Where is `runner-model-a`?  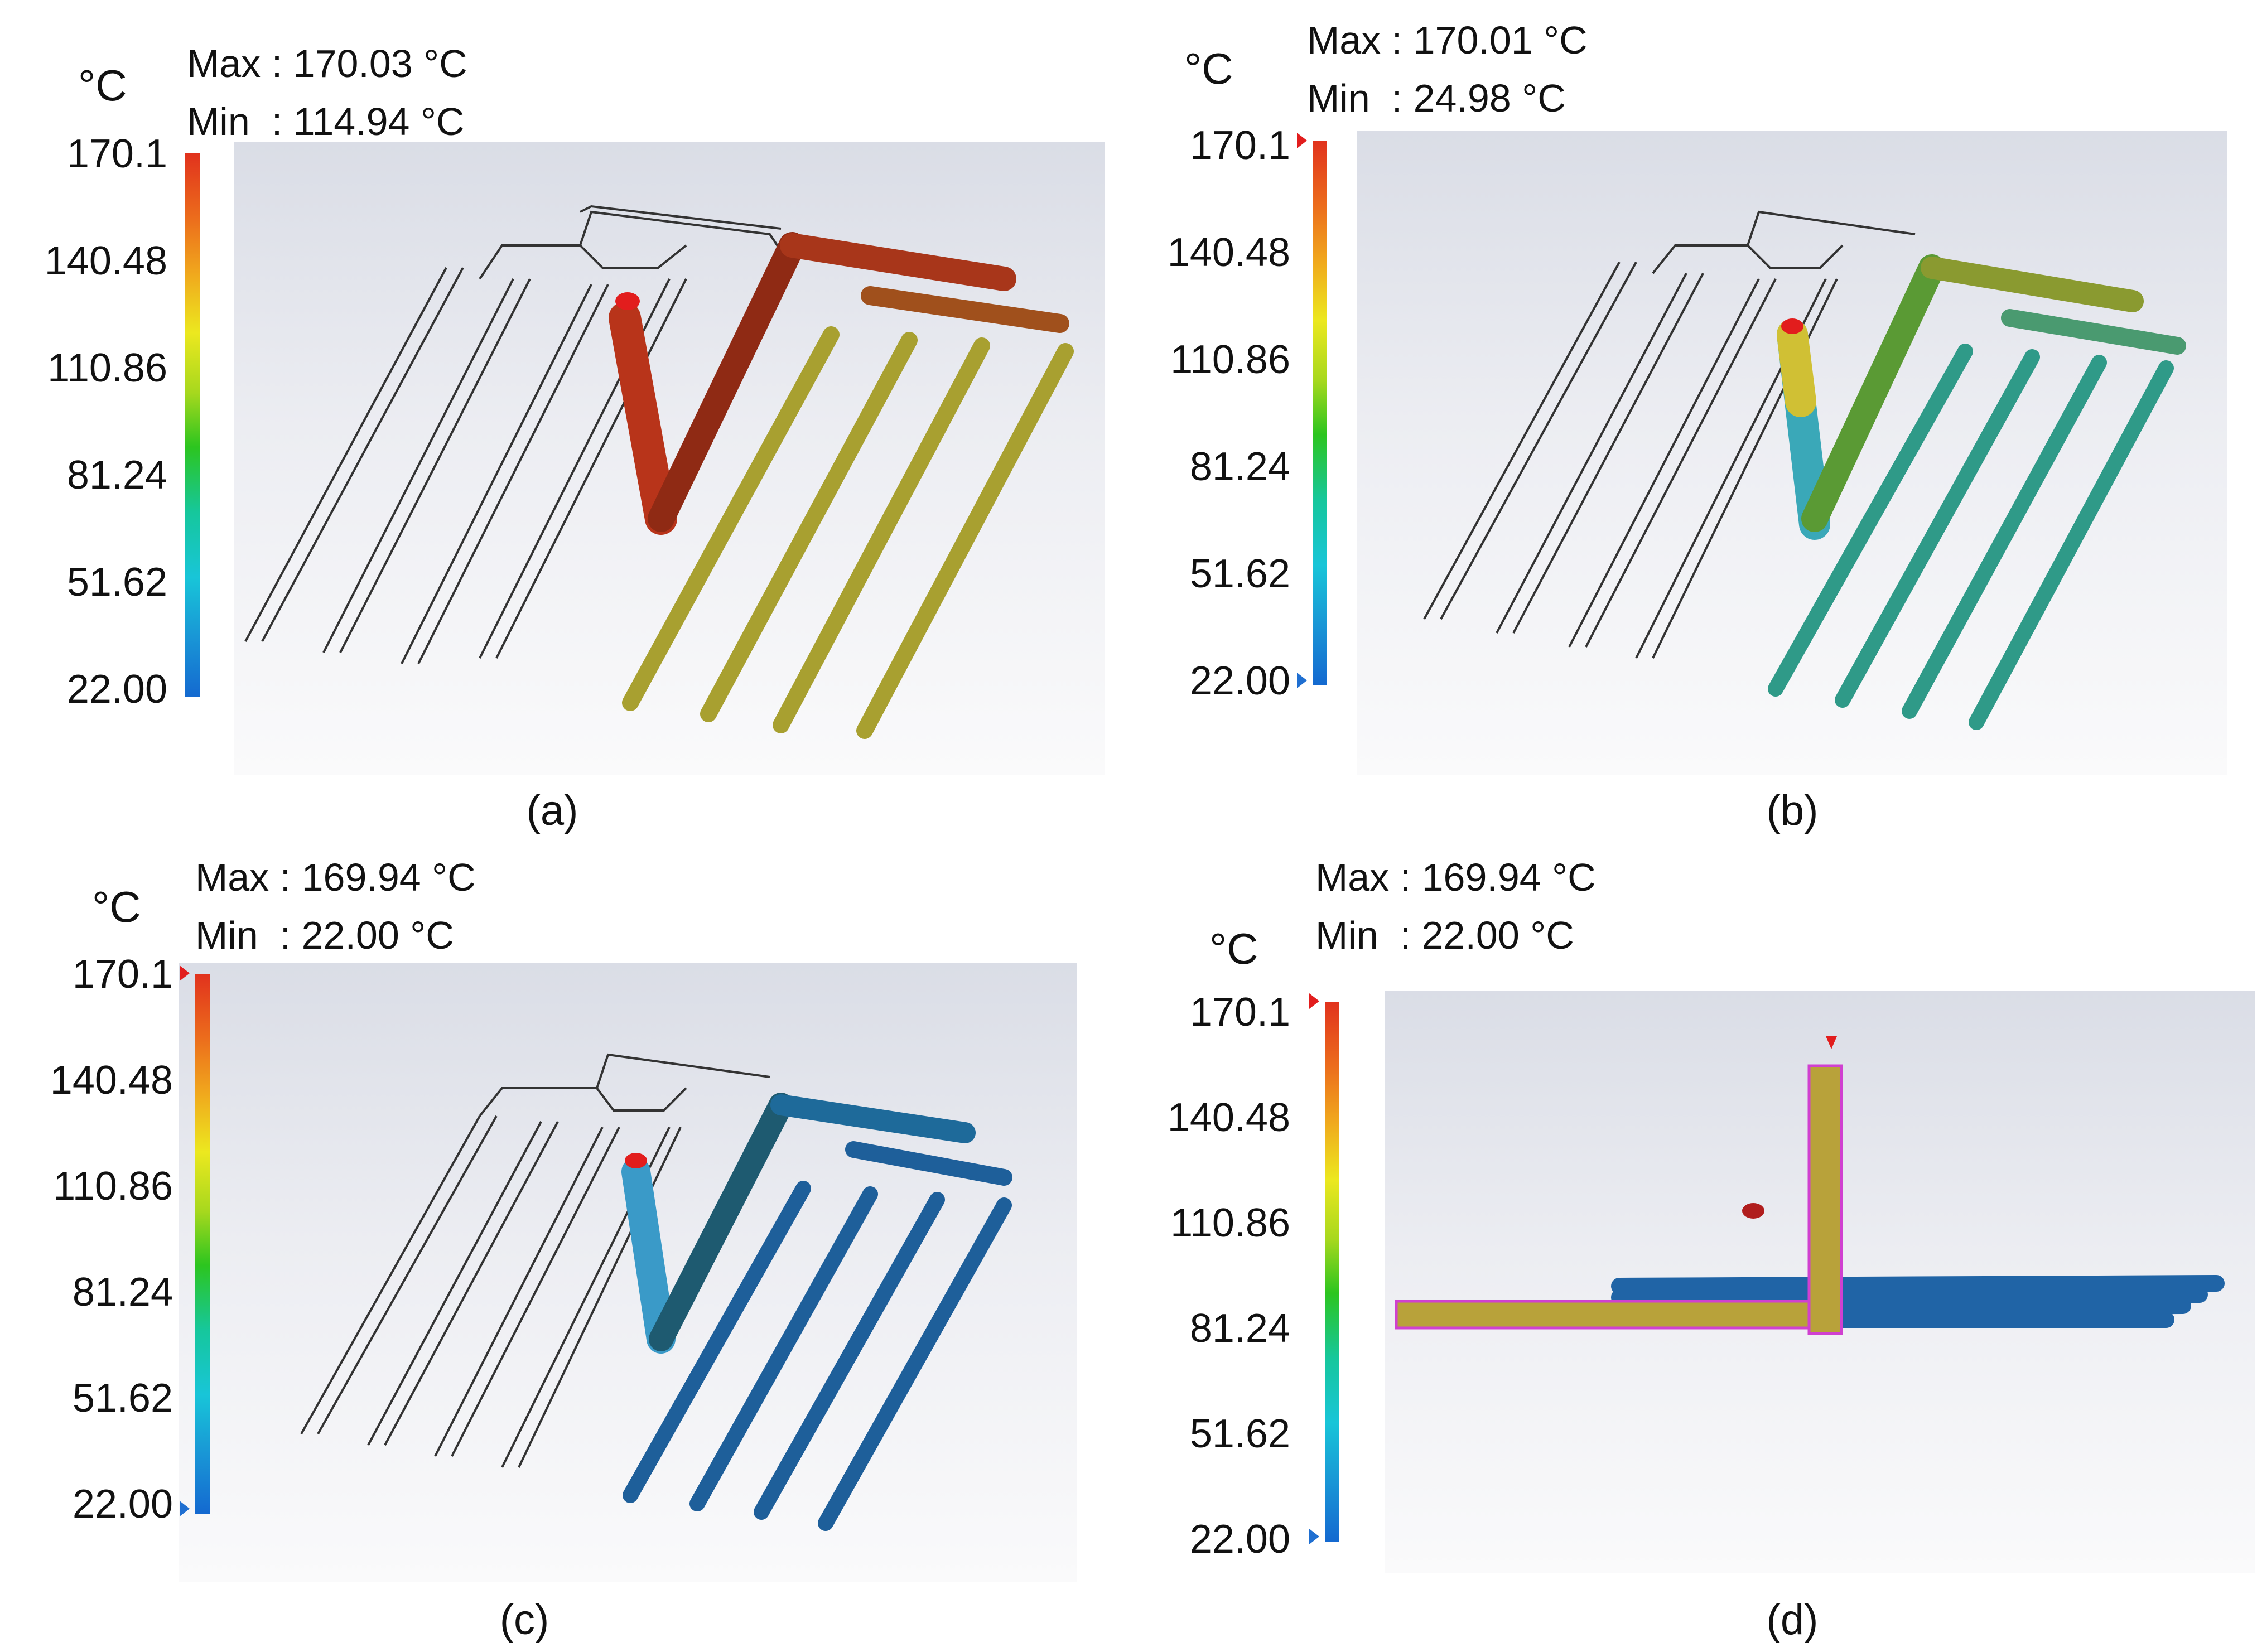 runner-model-a is located at coordinates (659, 472).